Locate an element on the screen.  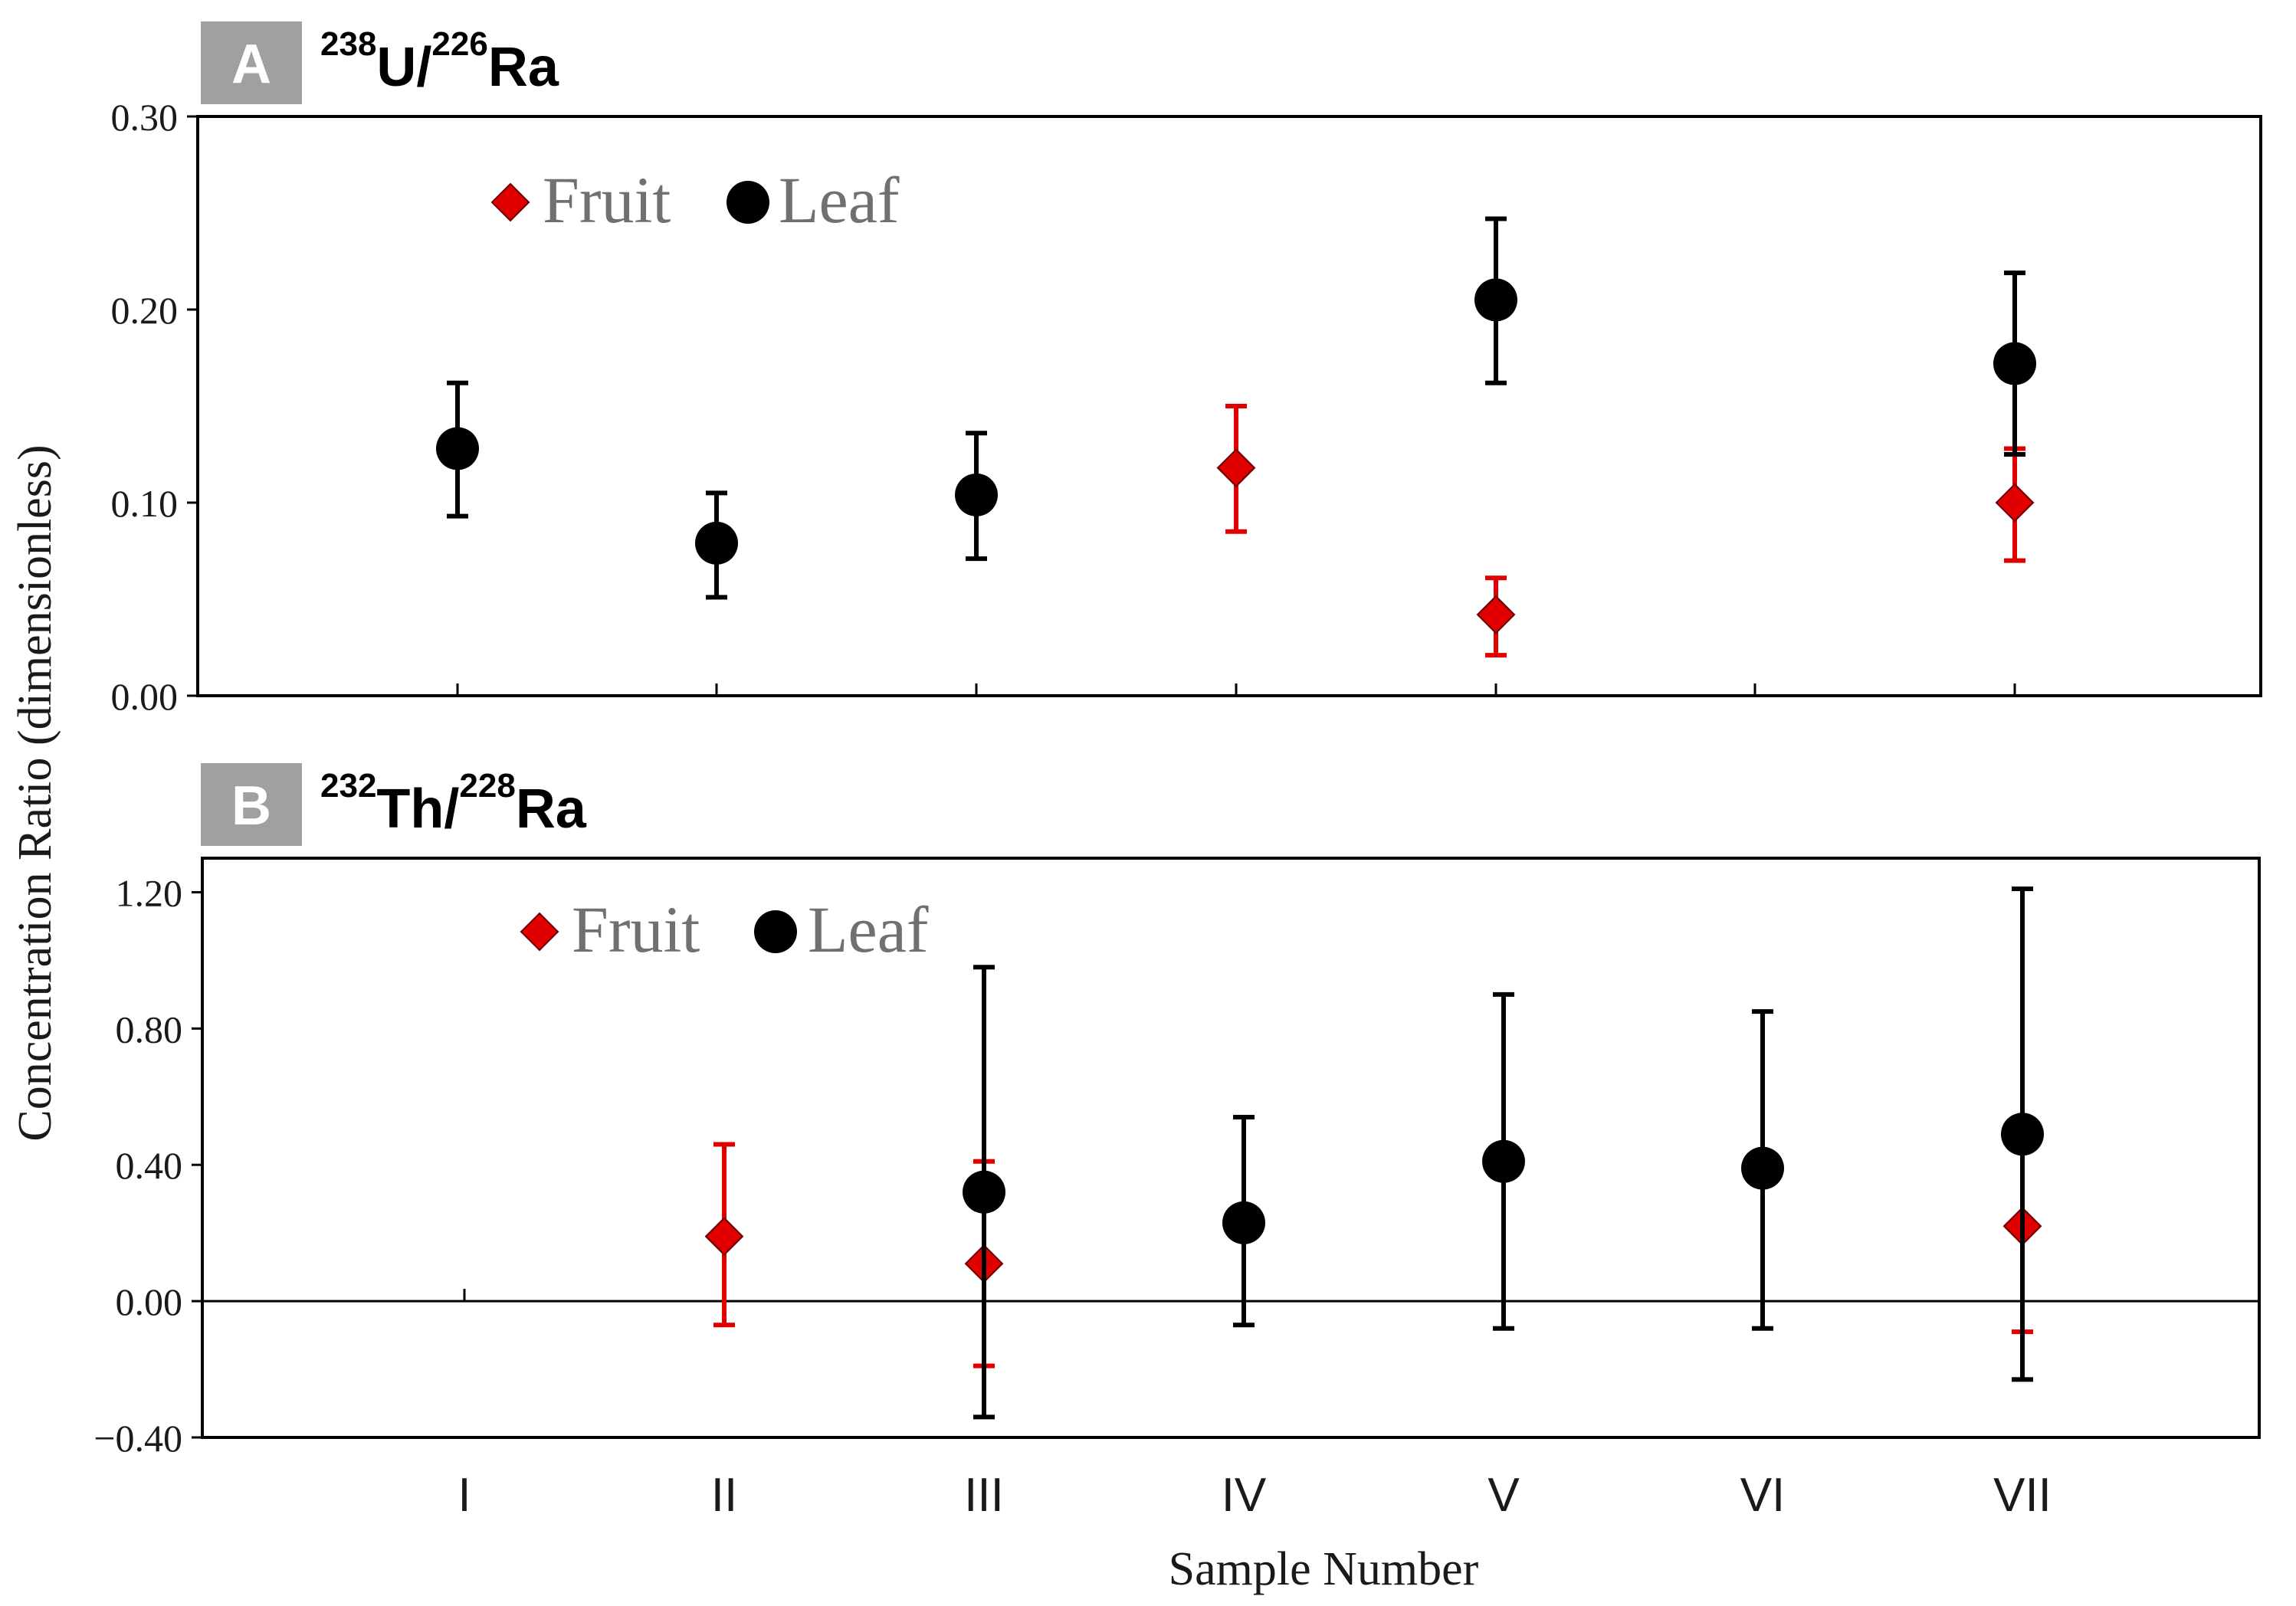
x-tick-label-II: II is located at coordinates (724, 1495).